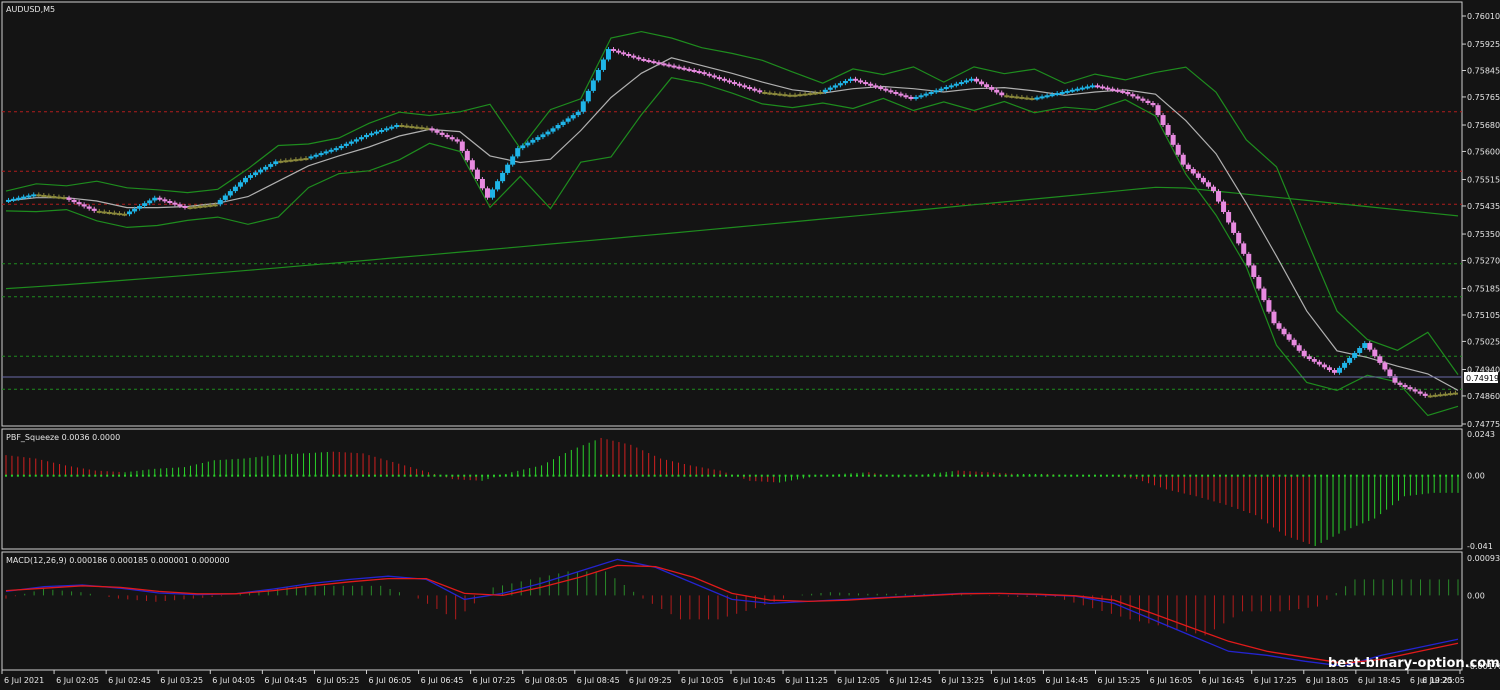 This screenshot has height=690, width=1500. I want to click on slow-moving-average, so click(732, 238).